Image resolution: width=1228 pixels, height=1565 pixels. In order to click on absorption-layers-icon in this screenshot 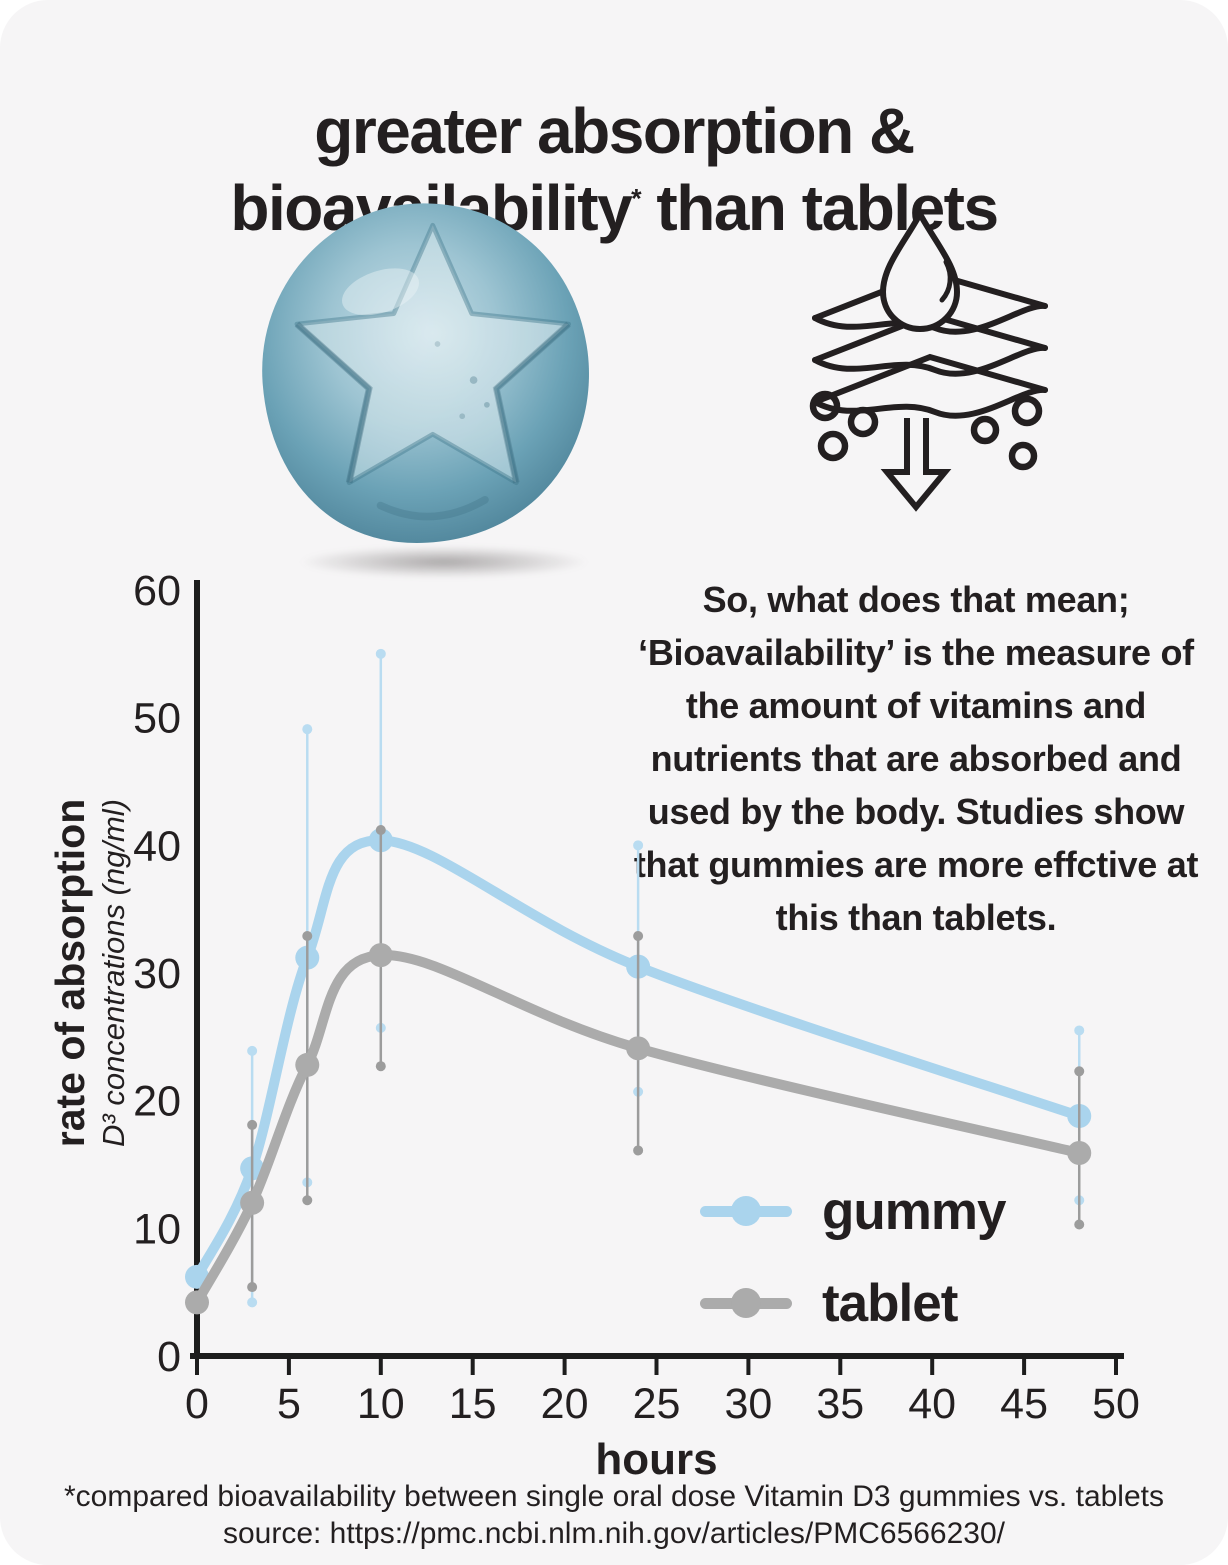, I will do `click(930, 361)`.